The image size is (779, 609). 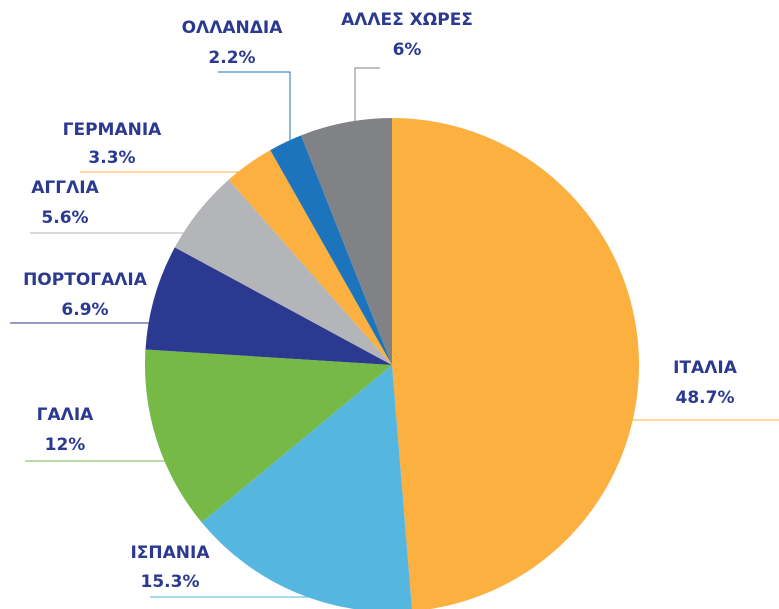 I want to click on value-label: 12%, so click(x=65, y=445).